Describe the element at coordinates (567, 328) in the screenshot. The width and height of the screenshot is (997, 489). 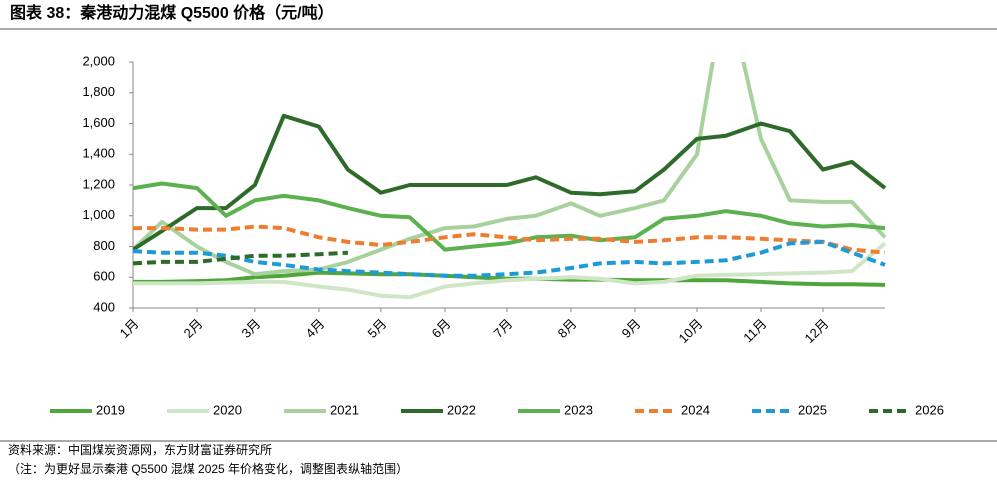
I see `x-tick-label: 8月` at that location.